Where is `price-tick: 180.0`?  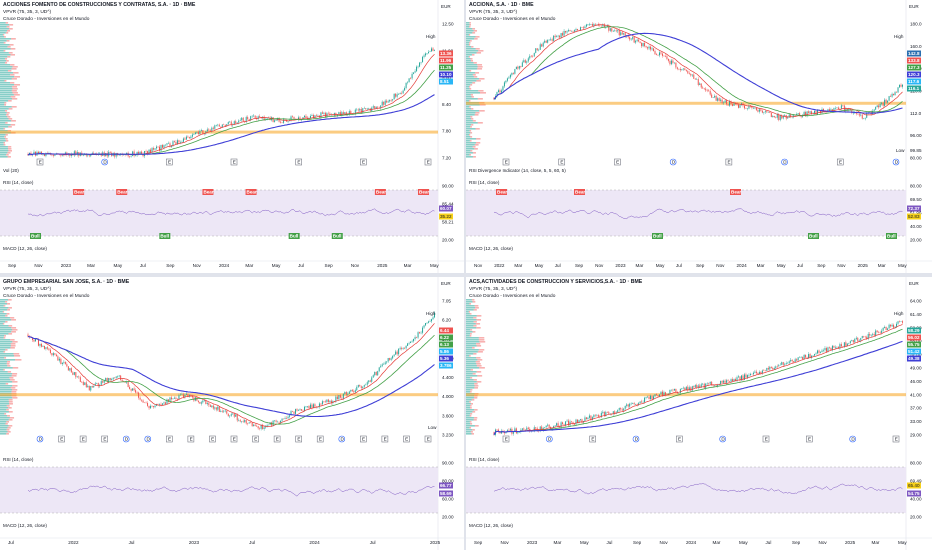 price-tick: 180.0 is located at coordinates (916, 24).